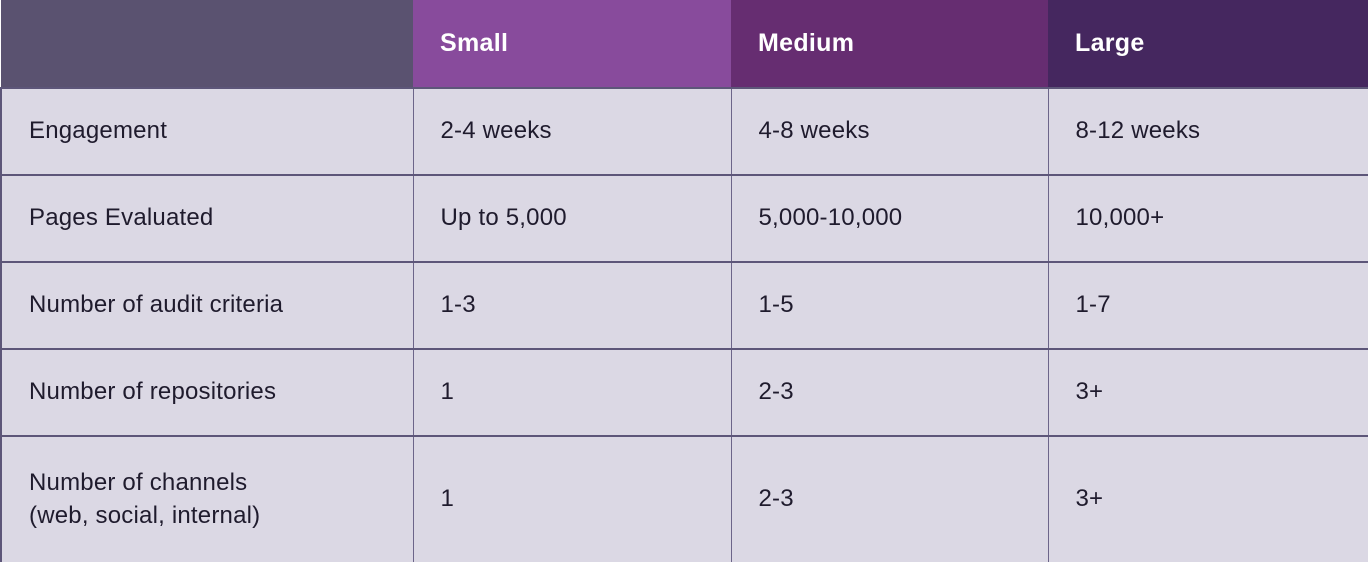 The image size is (1368, 562). What do you see at coordinates (889, 44) in the screenshot?
I see `column-header-medium: Medium` at bounding box center [889, 44].